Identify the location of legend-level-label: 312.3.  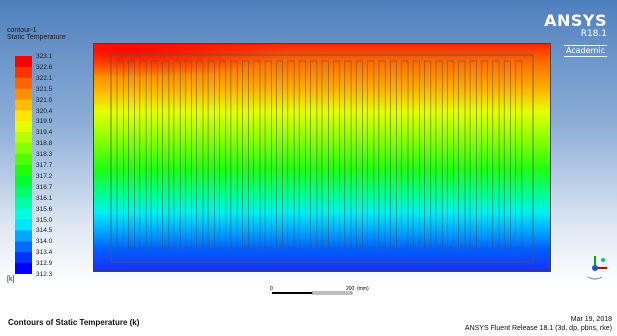
(44, 274).